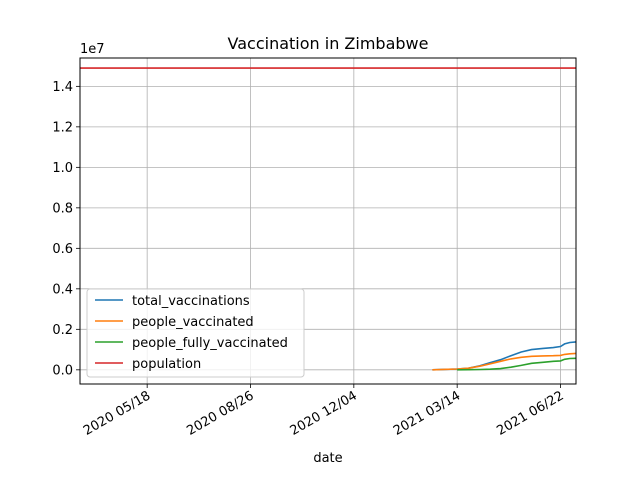 This screenshot has width=640, height=480. What do you see at coordinates (62, 330) in the screenshot?
I see `y-tick-label: 0.2` at bounding box center [62, 330].